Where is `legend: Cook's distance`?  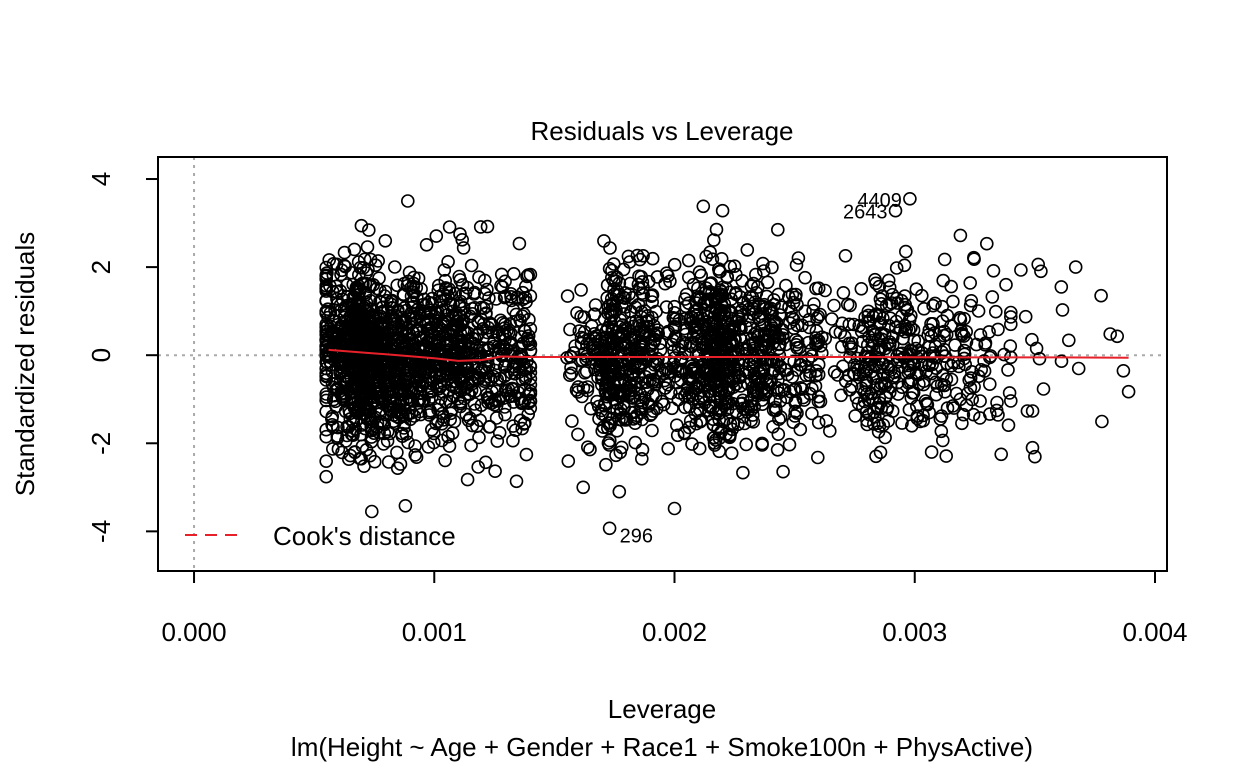
legend: Cook's distance is located at coordinates (320, 536).